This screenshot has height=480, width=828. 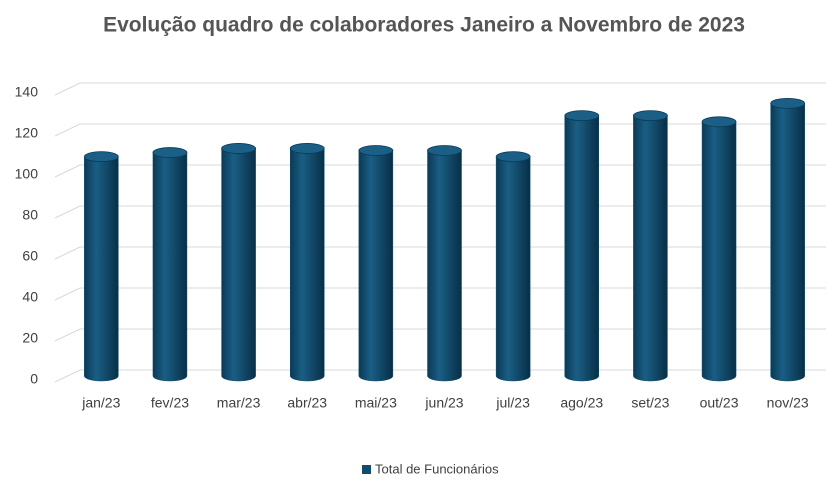 What do you see at coordinates (27, 133) in the screenshot?
I see `y-tick-label: 120` at bounding box center [27, 133].